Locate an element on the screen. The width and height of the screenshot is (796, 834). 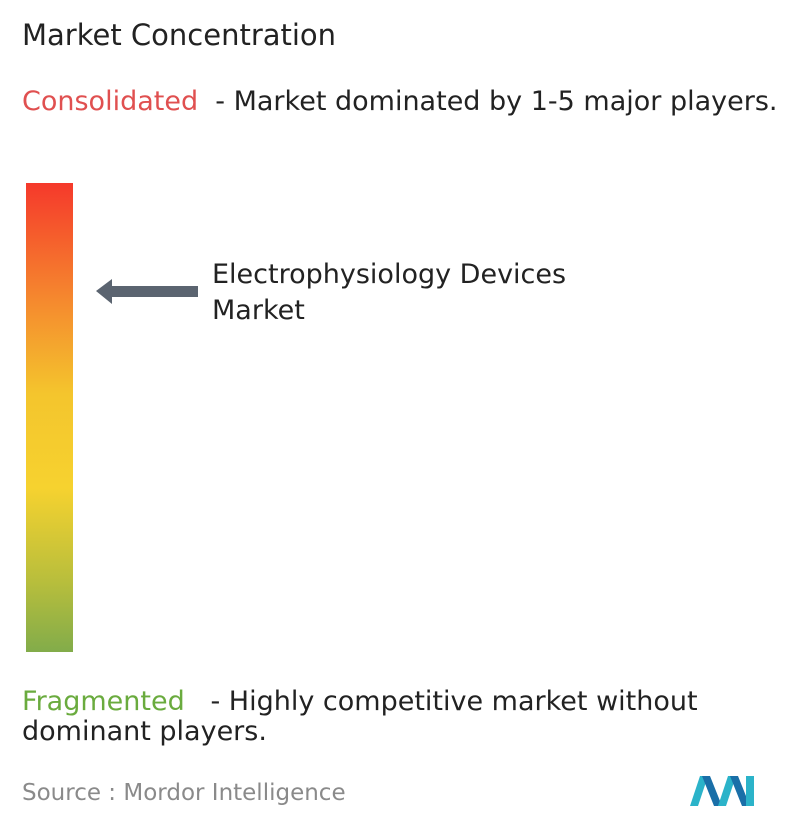
source: Source : Mordor Intelligence is located at coordinates (184, 793).